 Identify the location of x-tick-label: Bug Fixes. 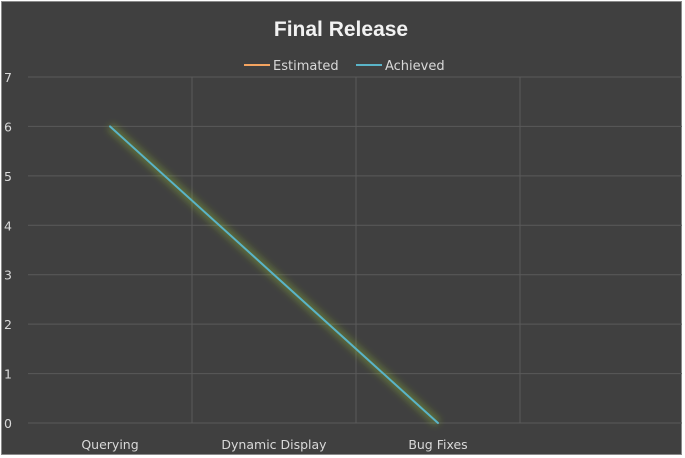
(437, 444).